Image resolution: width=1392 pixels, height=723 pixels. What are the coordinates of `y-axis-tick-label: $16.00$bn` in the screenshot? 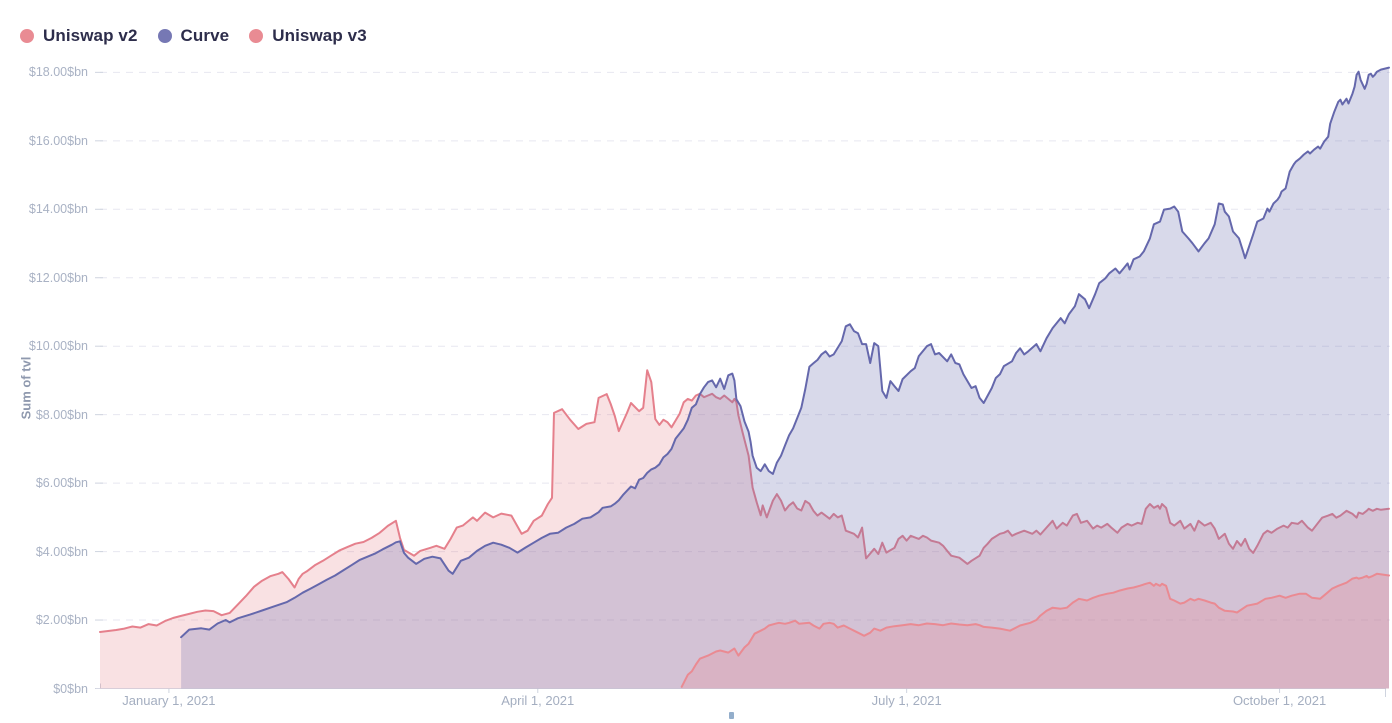 It's located at (58, 140).